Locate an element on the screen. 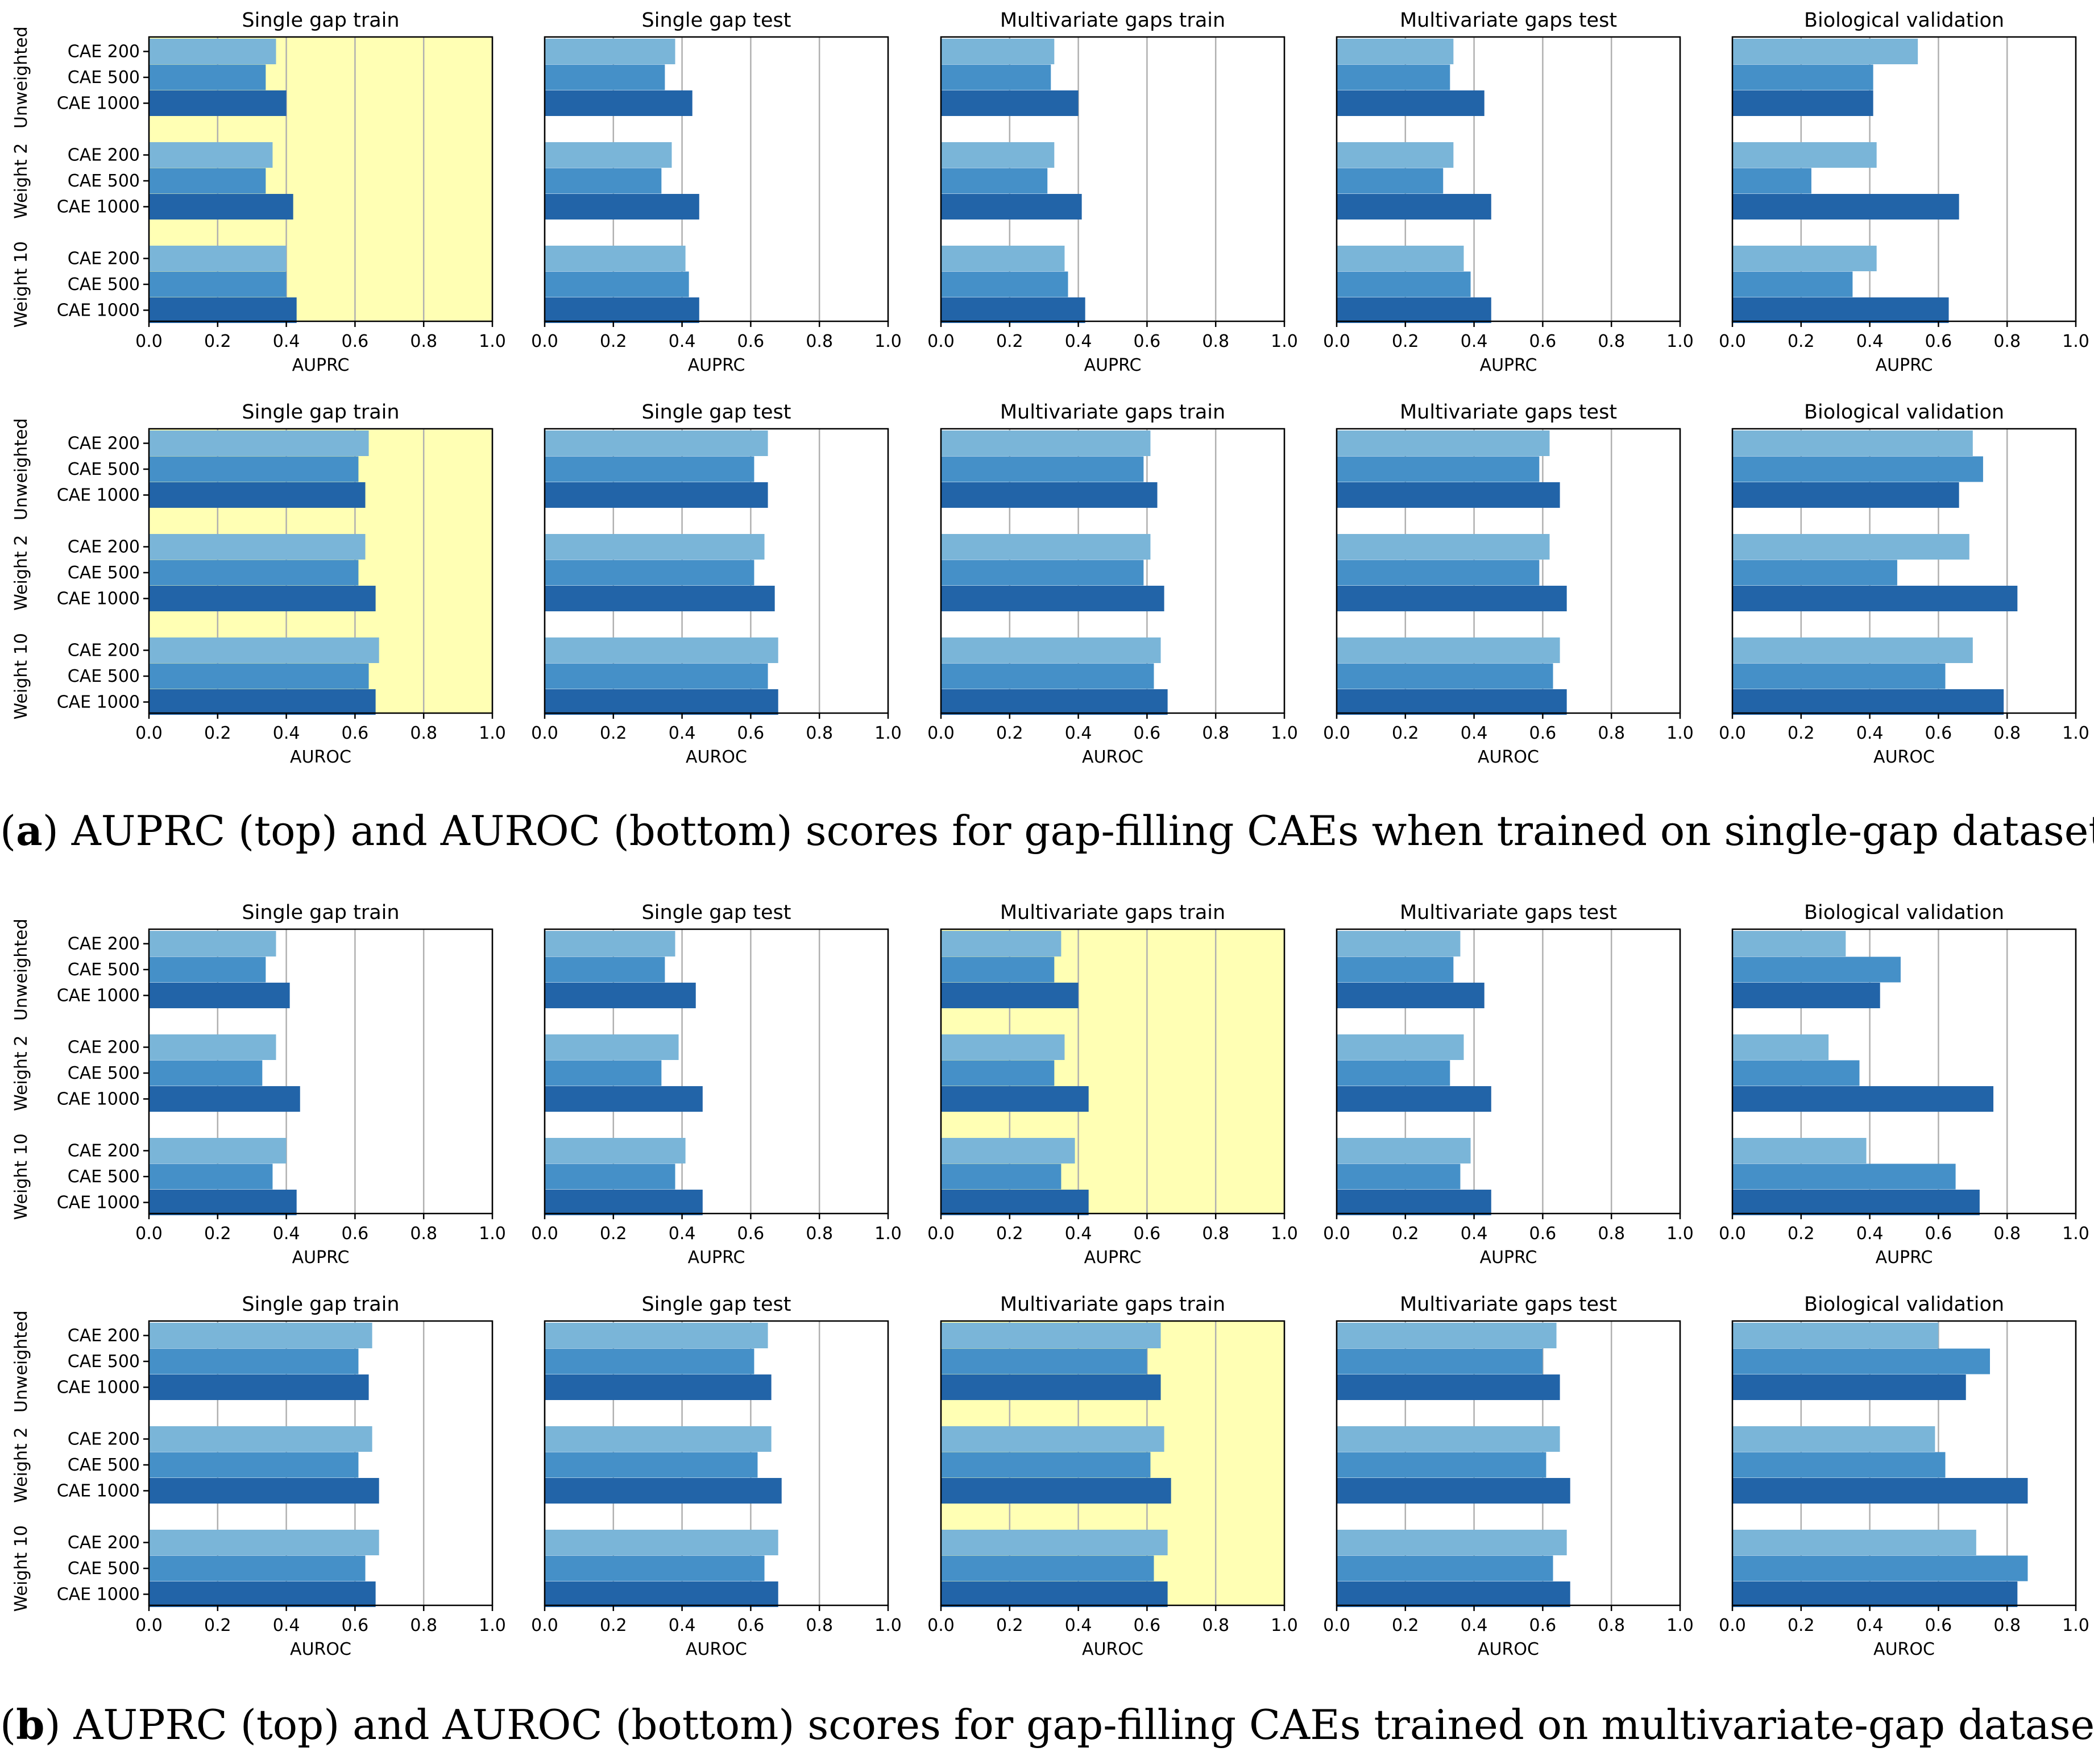 The width and height of the screenshot is (2094, 1764). y-tick-label: CAE 500 is located at coordinates (104, 469).